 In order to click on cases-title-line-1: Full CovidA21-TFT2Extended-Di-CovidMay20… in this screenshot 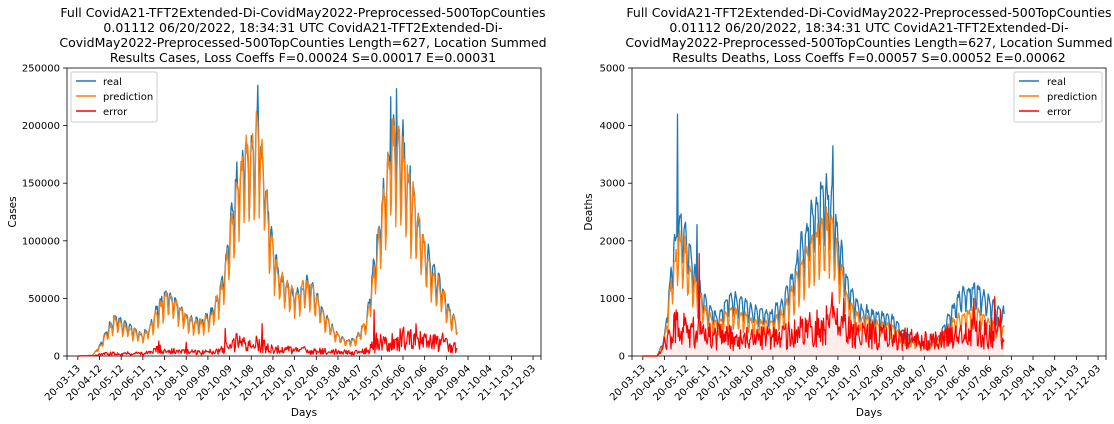, I will do `click(302, 12)`.